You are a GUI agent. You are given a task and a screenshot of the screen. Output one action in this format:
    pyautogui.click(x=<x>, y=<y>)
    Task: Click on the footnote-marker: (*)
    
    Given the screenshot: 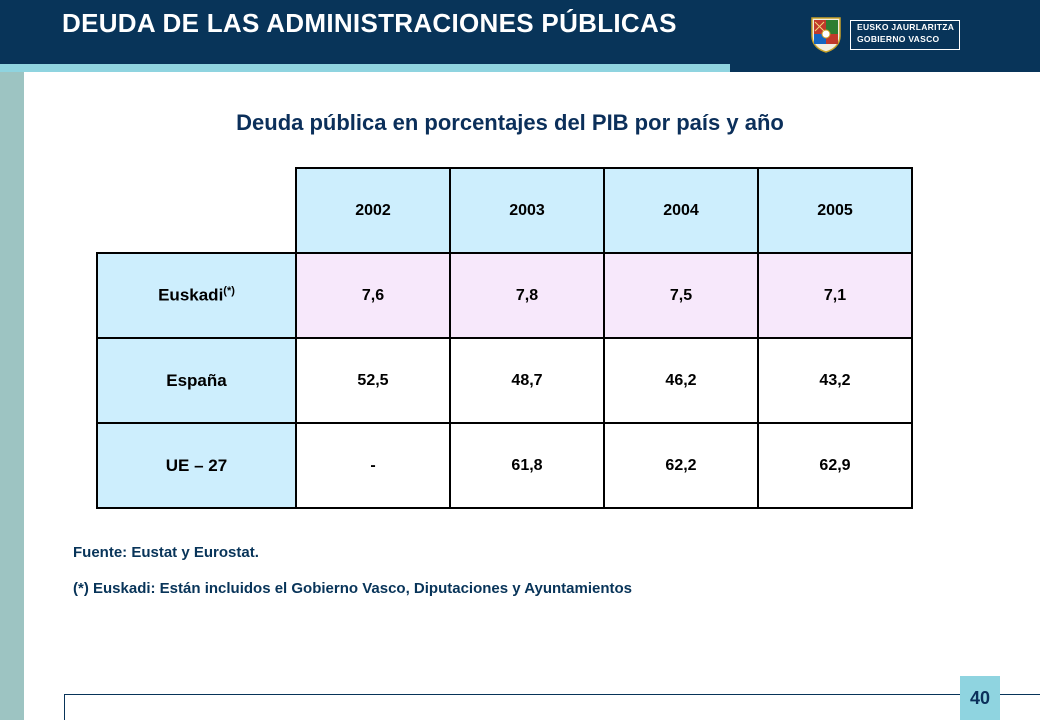 What is the action you would take?
    pyautogui.click(x=229, y=291)
    